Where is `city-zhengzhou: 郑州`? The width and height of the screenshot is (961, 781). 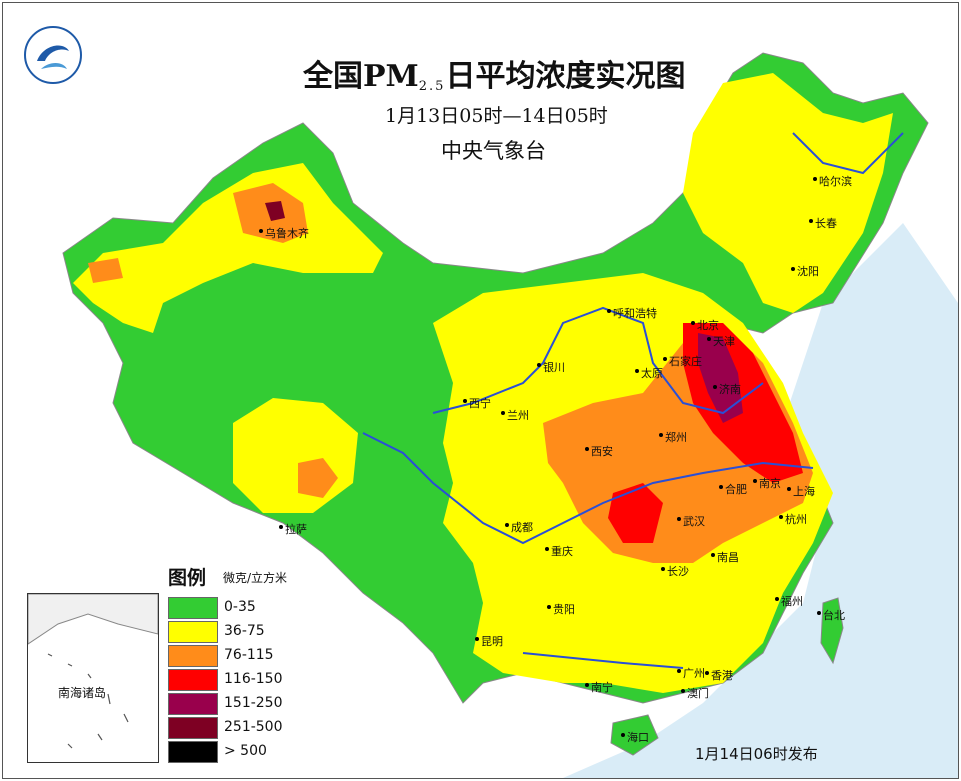 city-zhengzhou: 郑州 is located at coordinates (673, 437).